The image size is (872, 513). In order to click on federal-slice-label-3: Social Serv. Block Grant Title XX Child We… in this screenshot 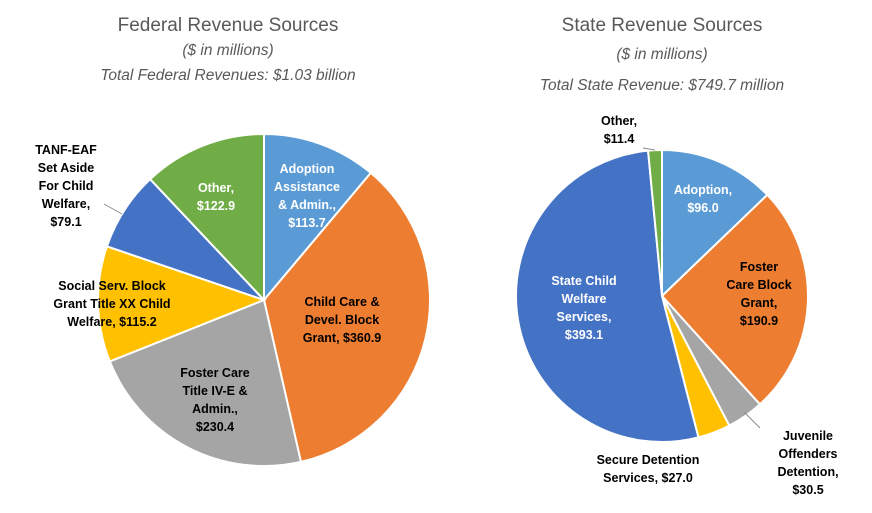, I will do `click(111, 304)`.